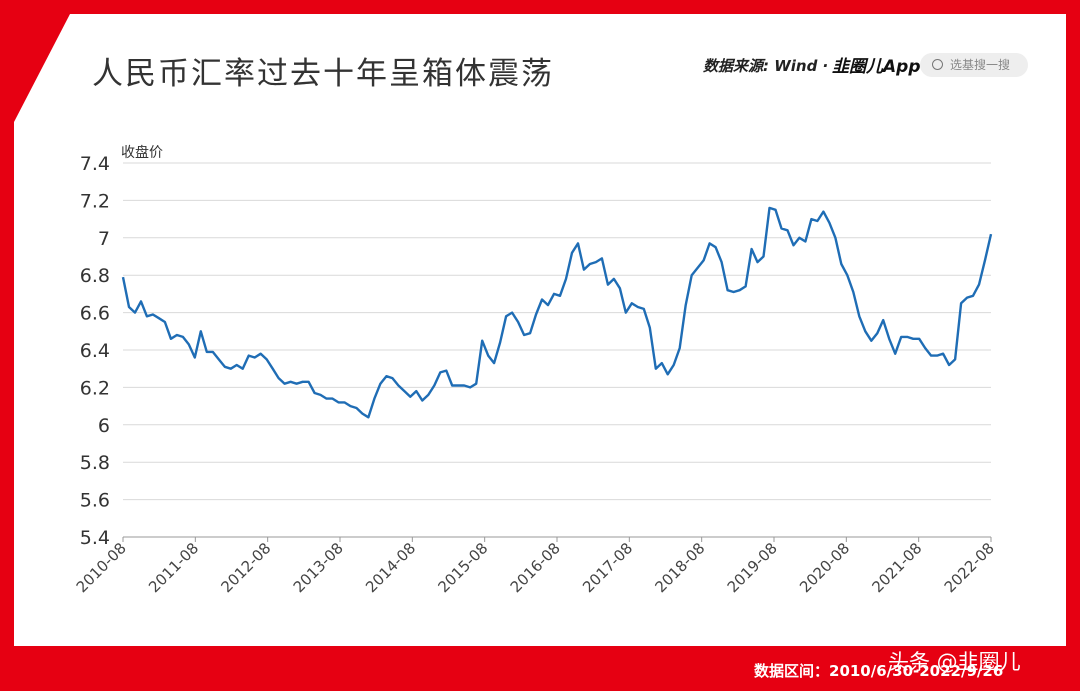 The image size is (1080, 691). What do you see at coordinates (752, 567) in the screenshot?
I see `x-tick-label: 2019-08` at bounding box center [752, 567].